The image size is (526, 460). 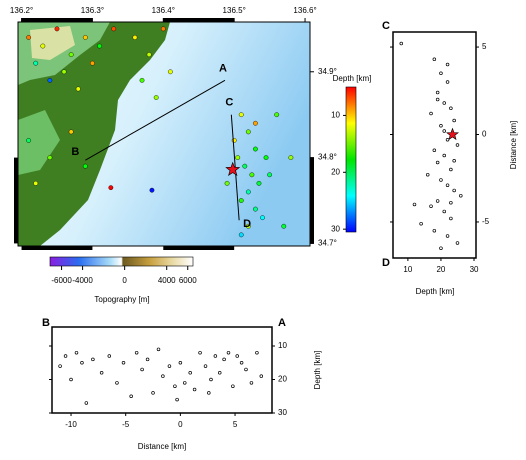 I want to click on section-cd-frame, so click(x=434, y=145).